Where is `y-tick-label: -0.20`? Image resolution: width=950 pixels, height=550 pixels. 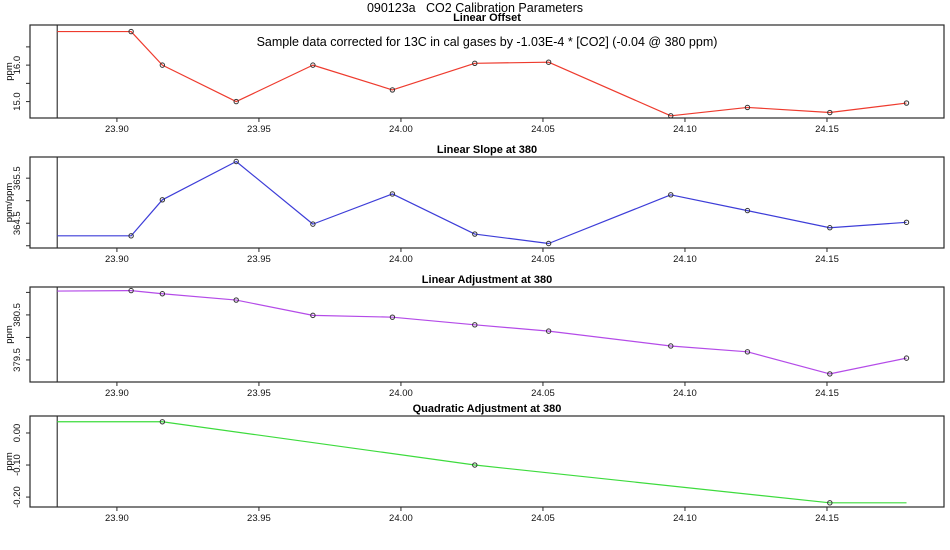
y-tick-label: -0.20 is located at coordinates (17, 497).